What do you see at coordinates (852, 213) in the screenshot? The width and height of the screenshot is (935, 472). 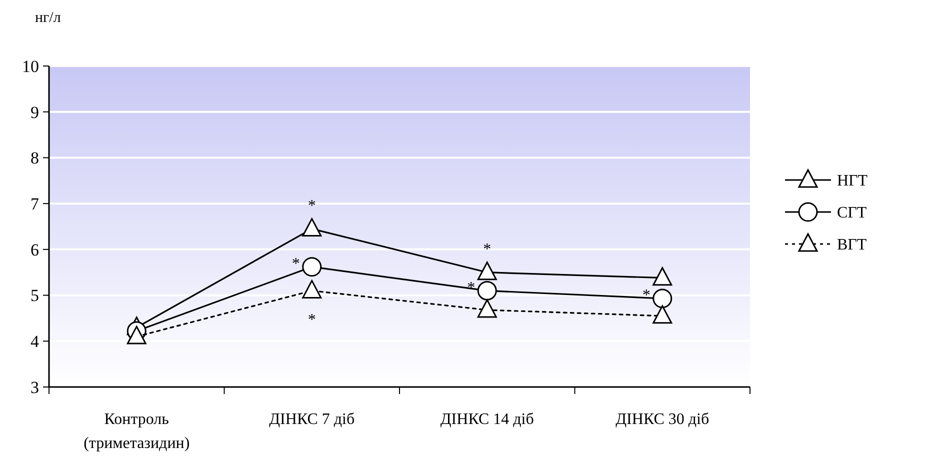 I see `legend-label: СГТ` at bounding box center [852, 213].